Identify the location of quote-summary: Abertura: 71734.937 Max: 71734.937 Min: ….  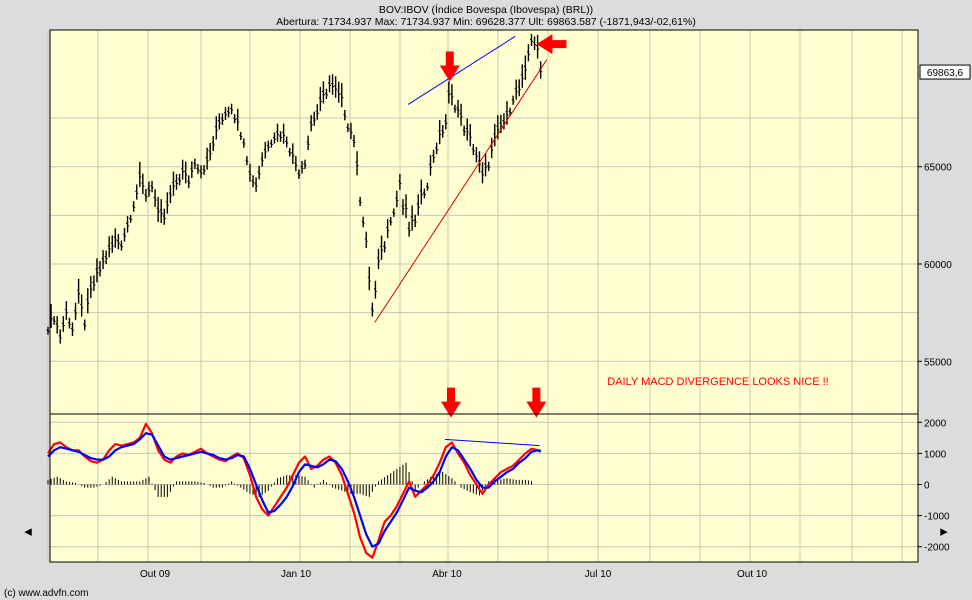
(486, 22).